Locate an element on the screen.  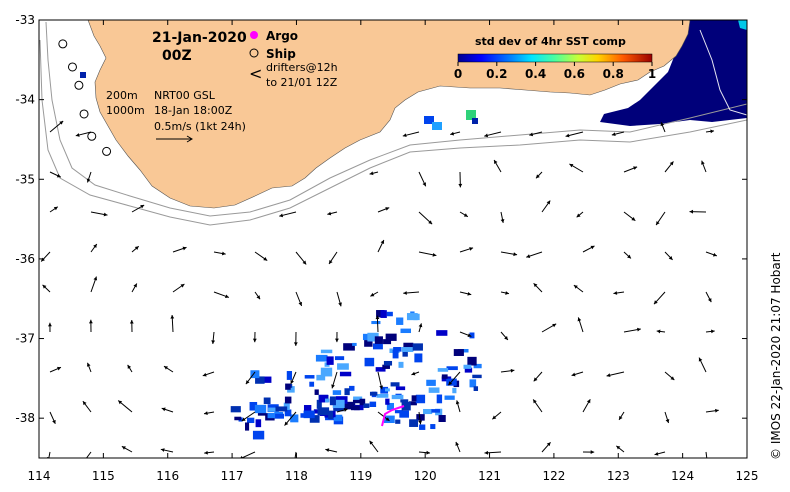
colorbar-title: std dev of 4hr SST comp is located at coordinates (550, 41).